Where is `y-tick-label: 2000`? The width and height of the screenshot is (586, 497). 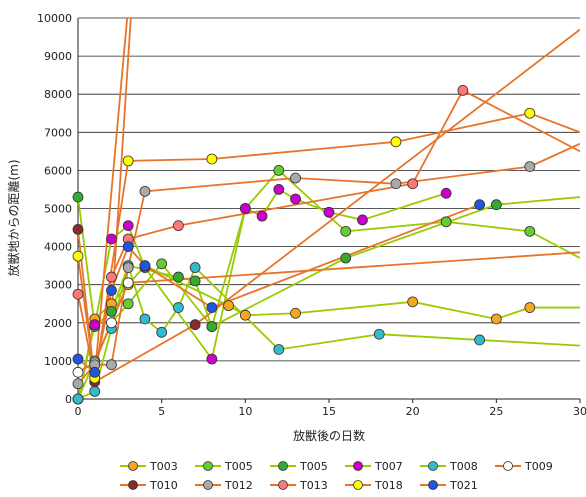
y-tick-label: 2000 is located at coordinates (58, 323).